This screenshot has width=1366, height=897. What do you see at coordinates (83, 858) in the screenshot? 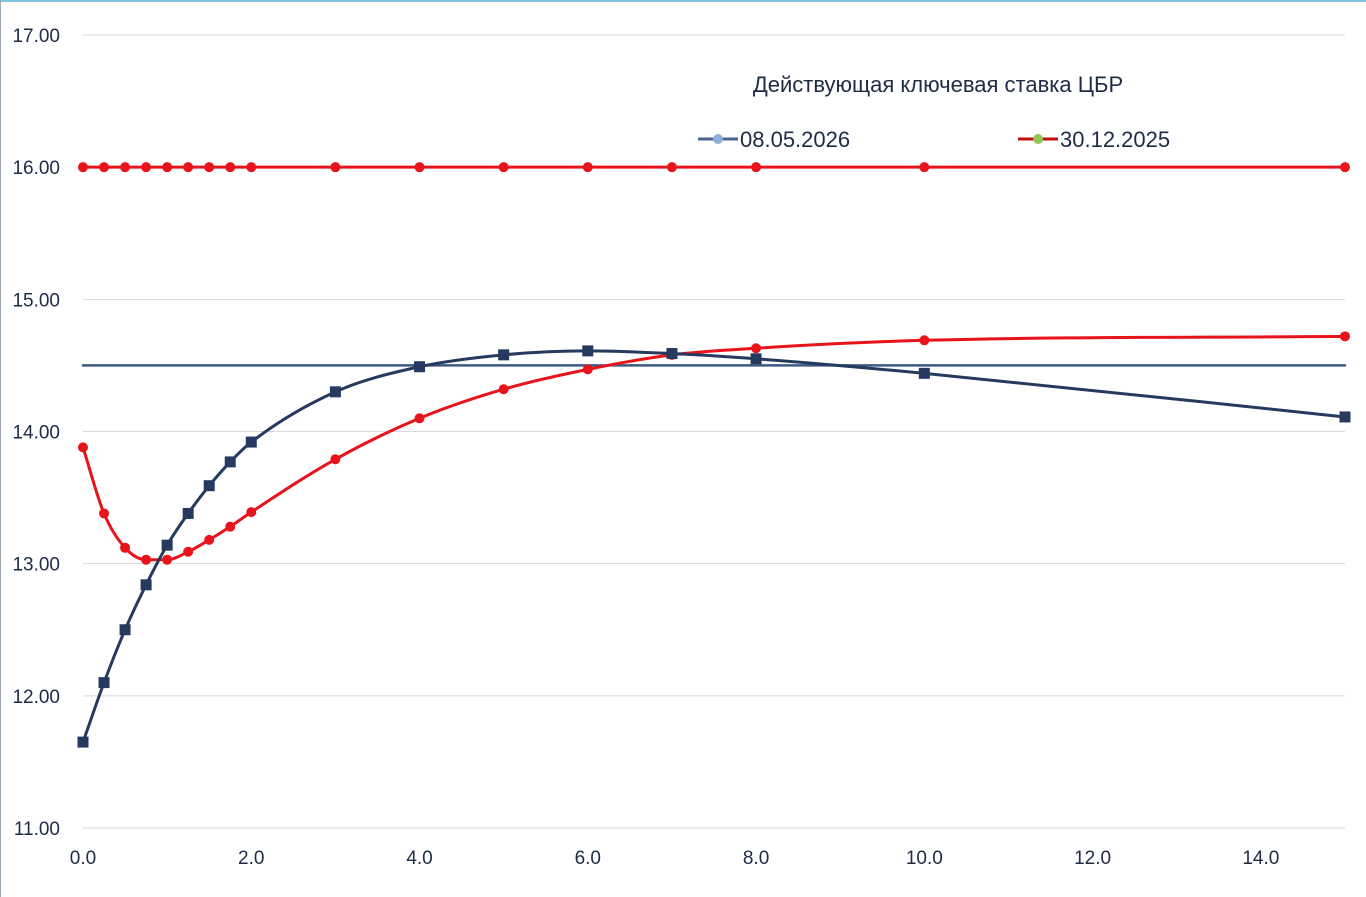
I see `x-tick-label: 0.0` at bounding box center [83, 858].